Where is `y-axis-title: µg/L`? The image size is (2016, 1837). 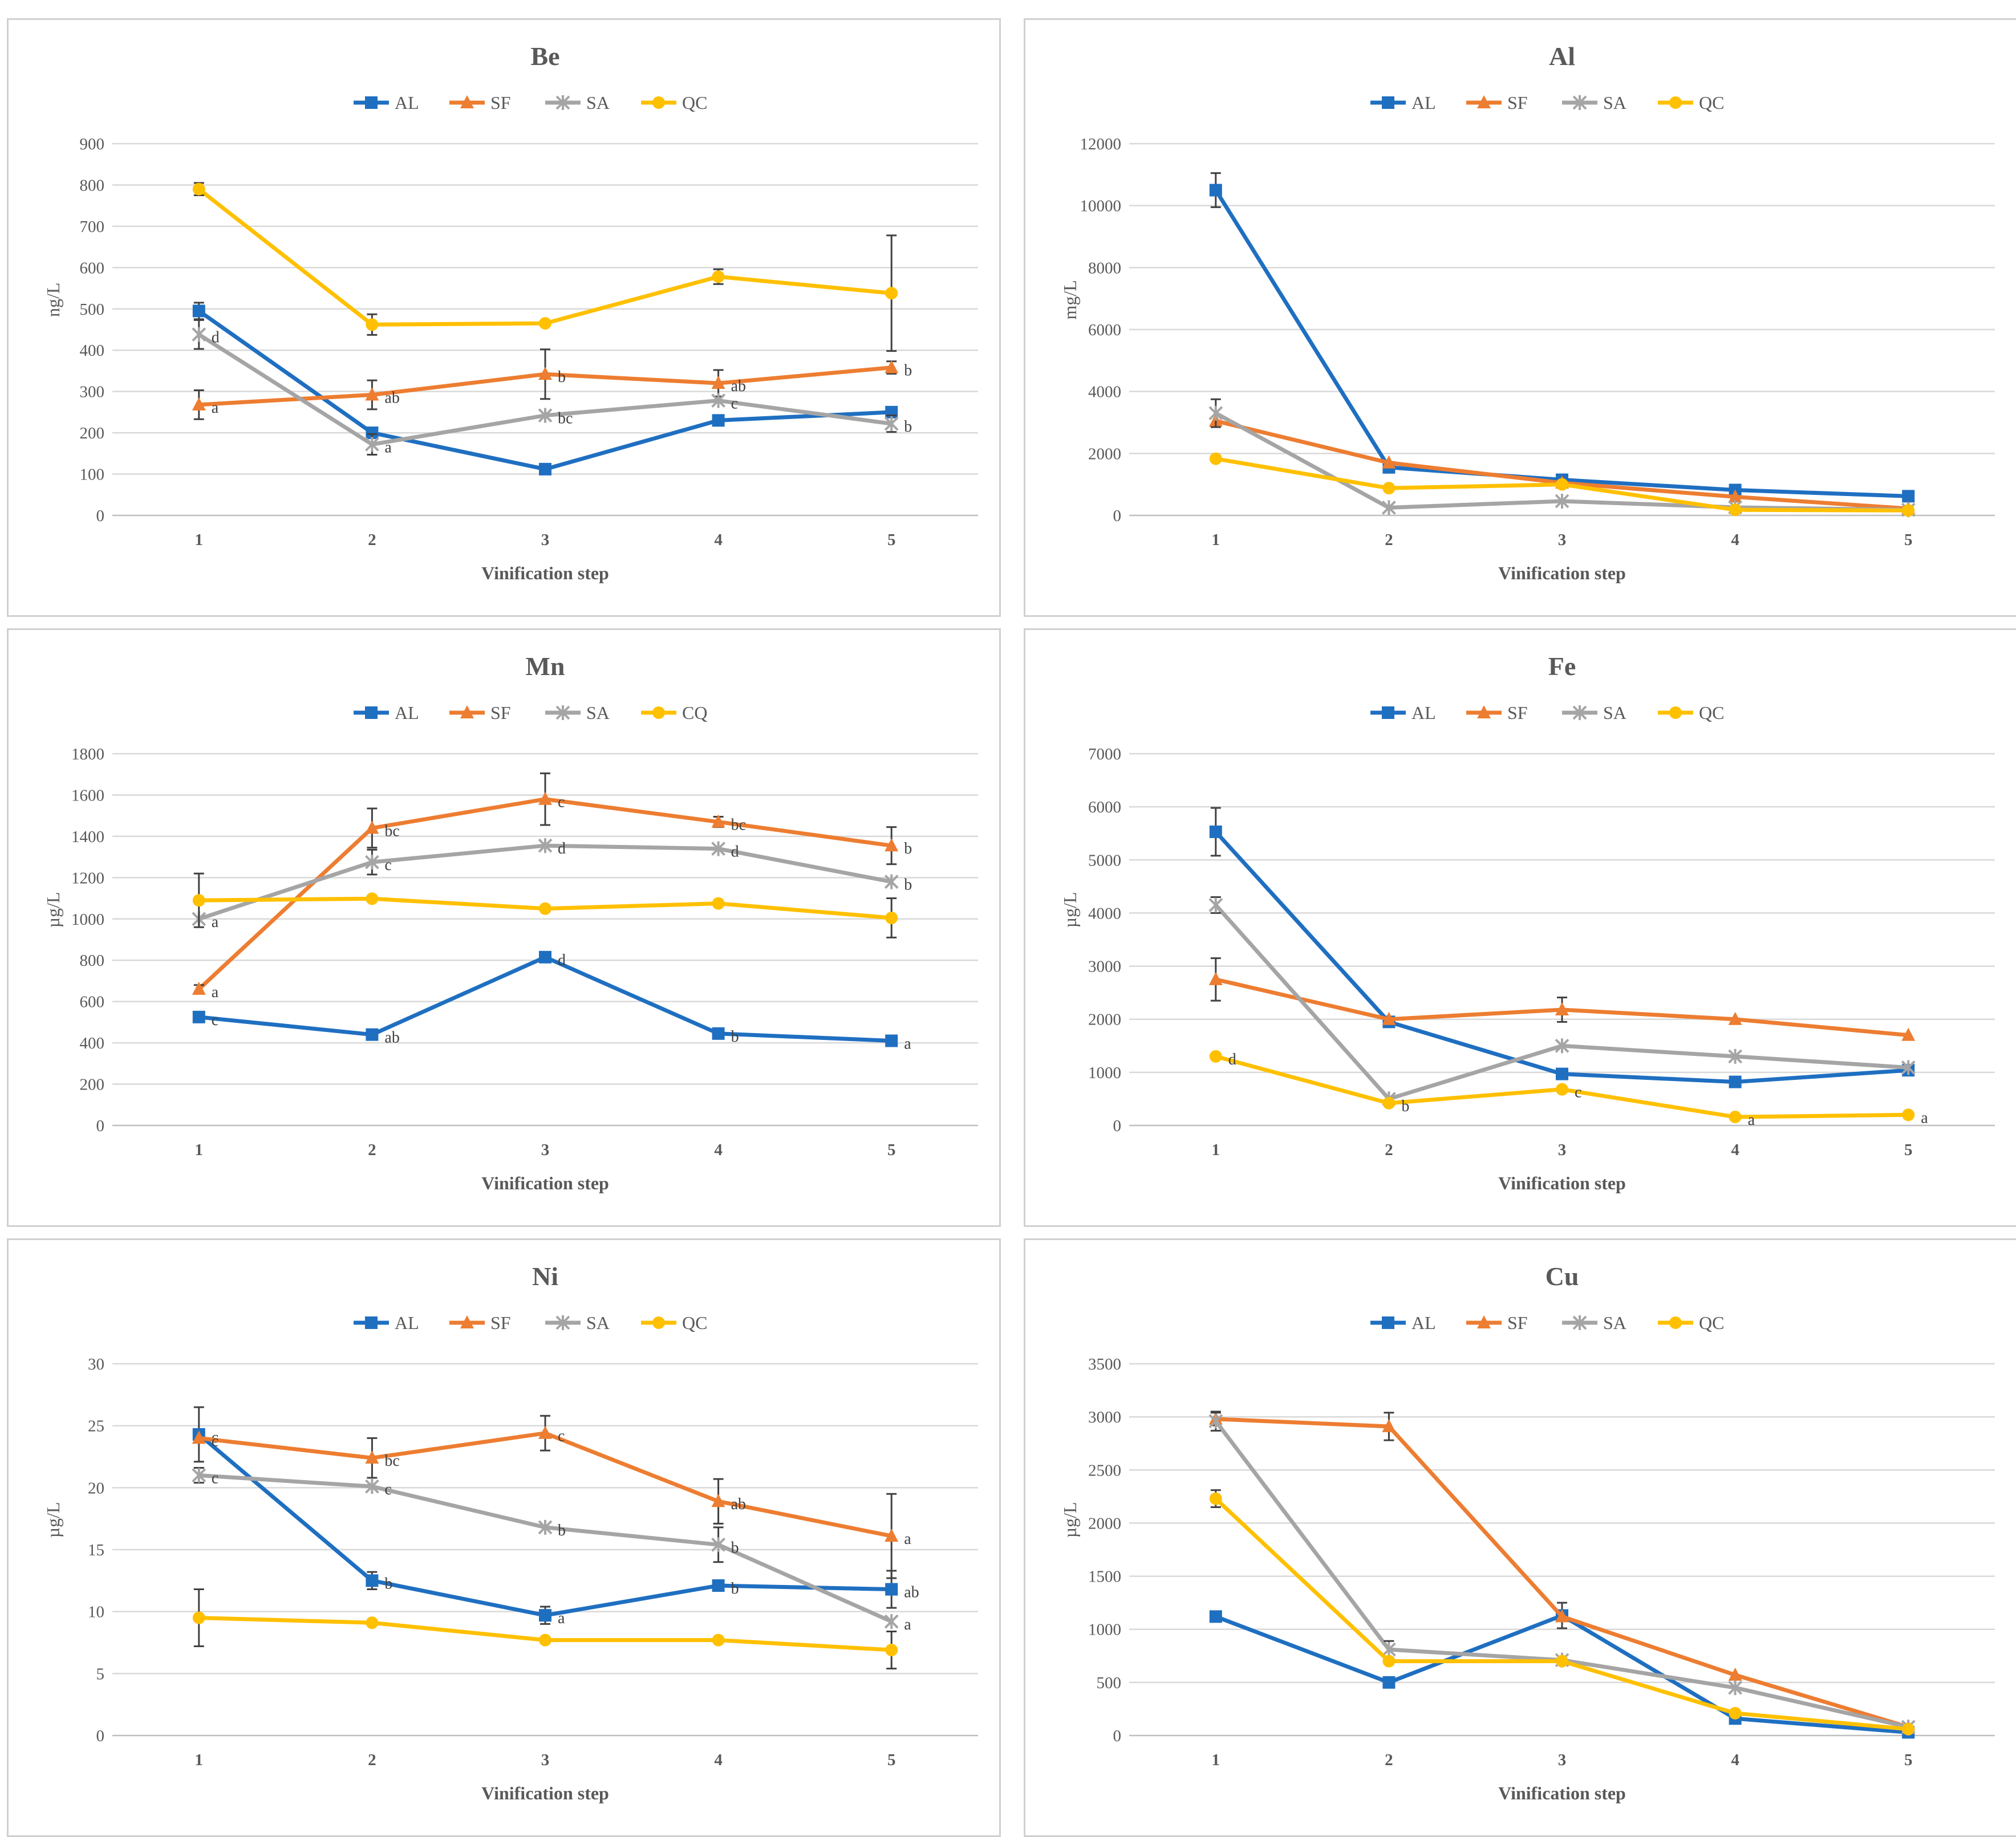 y-axis-title: µg/L is located at coordinates (1070, 1520).